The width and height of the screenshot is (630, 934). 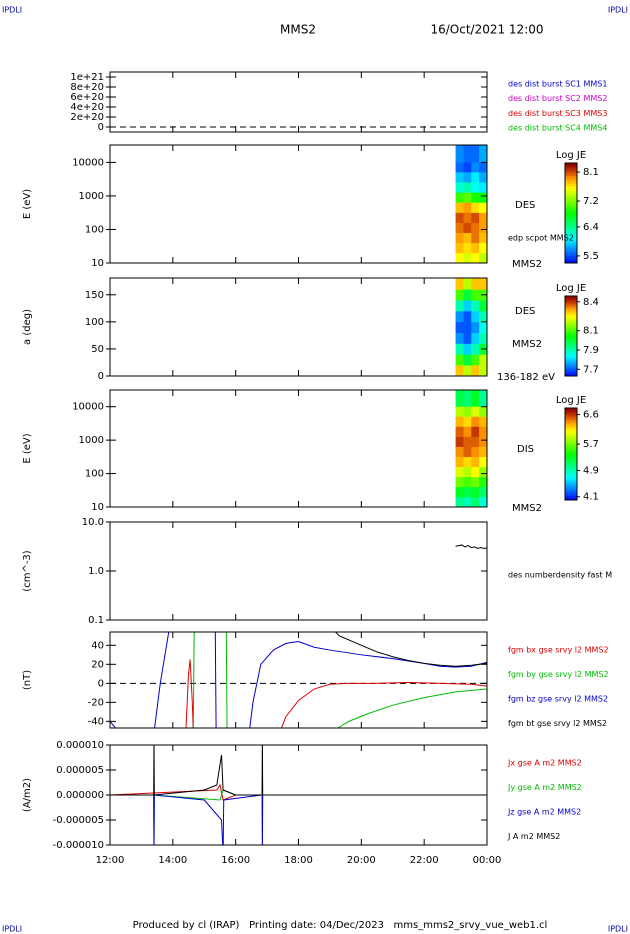 I want to click on colorbar-tick-label: 5.5, so click(x=591, y=256).